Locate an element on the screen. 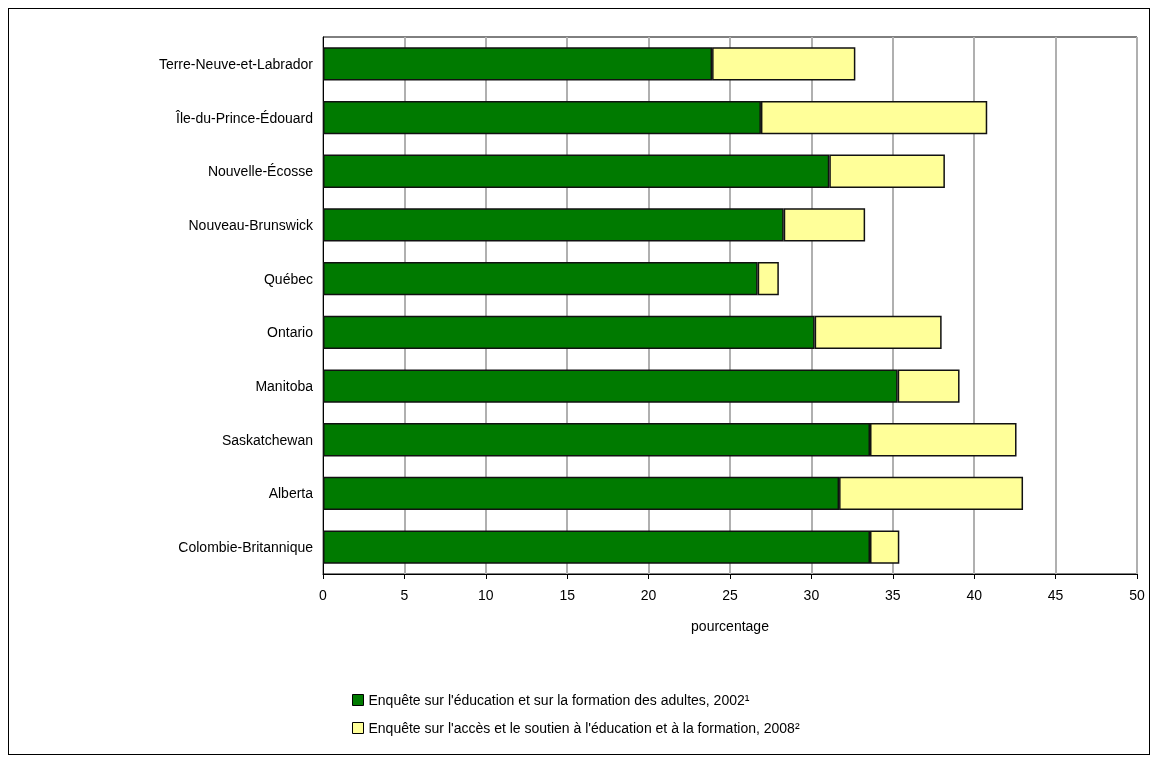  x-tick-label: 5 is located at coordinates (404, 595).